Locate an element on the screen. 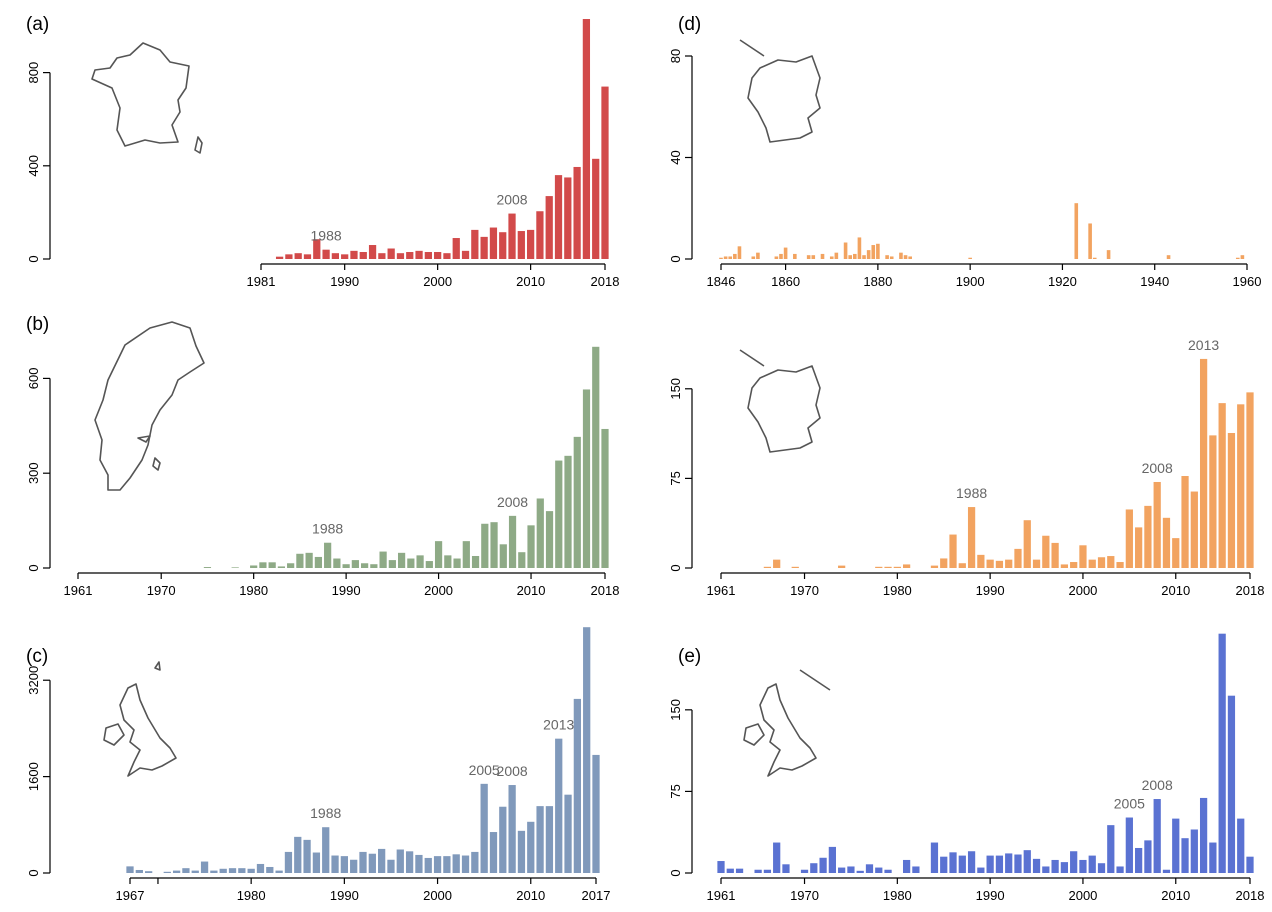 The width and height of the screenshot is (1272, 912). x-tick-label-c-1980: 1980 is located at coordinates (251, 895).